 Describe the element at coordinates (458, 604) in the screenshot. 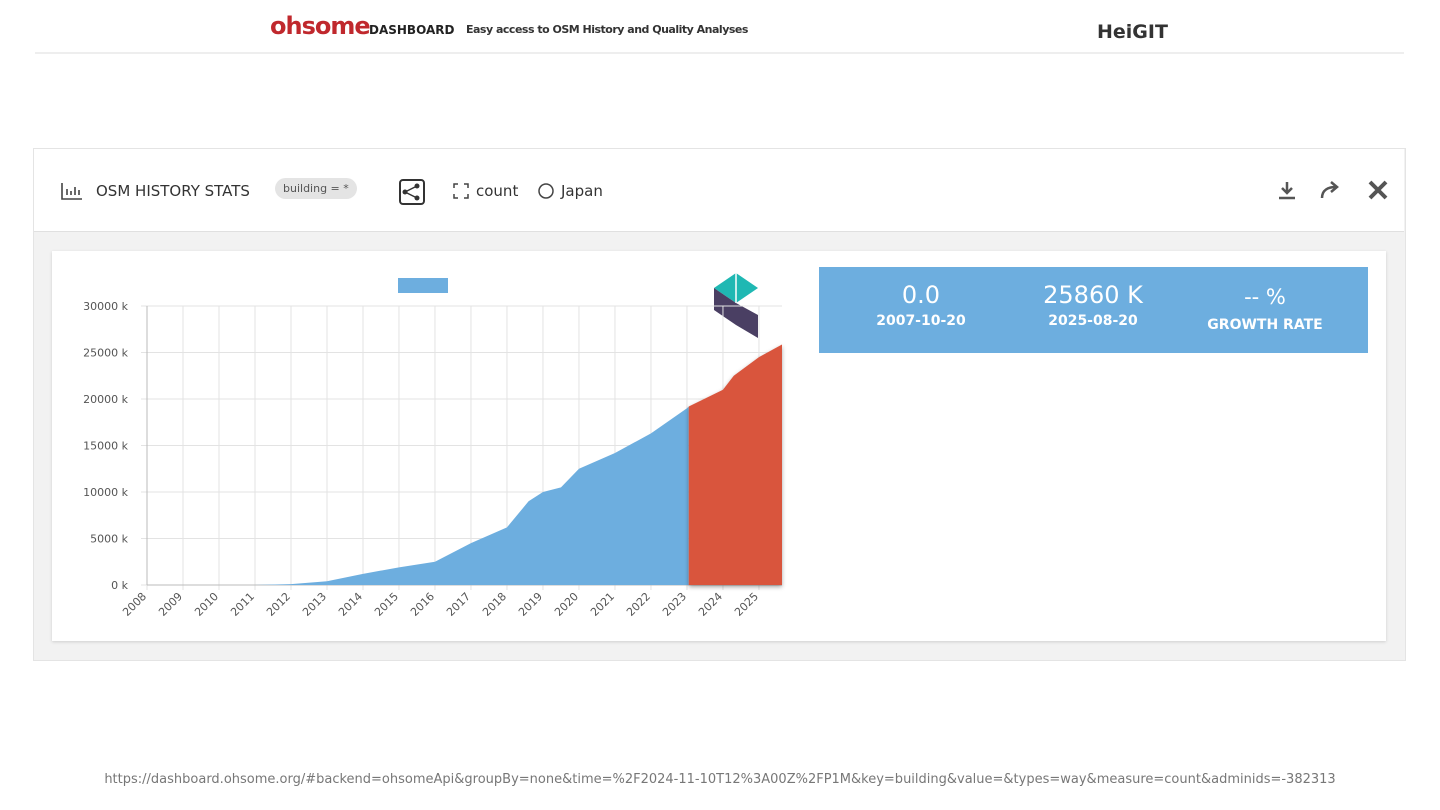

I see `x-tick-label: 2017` at that location.